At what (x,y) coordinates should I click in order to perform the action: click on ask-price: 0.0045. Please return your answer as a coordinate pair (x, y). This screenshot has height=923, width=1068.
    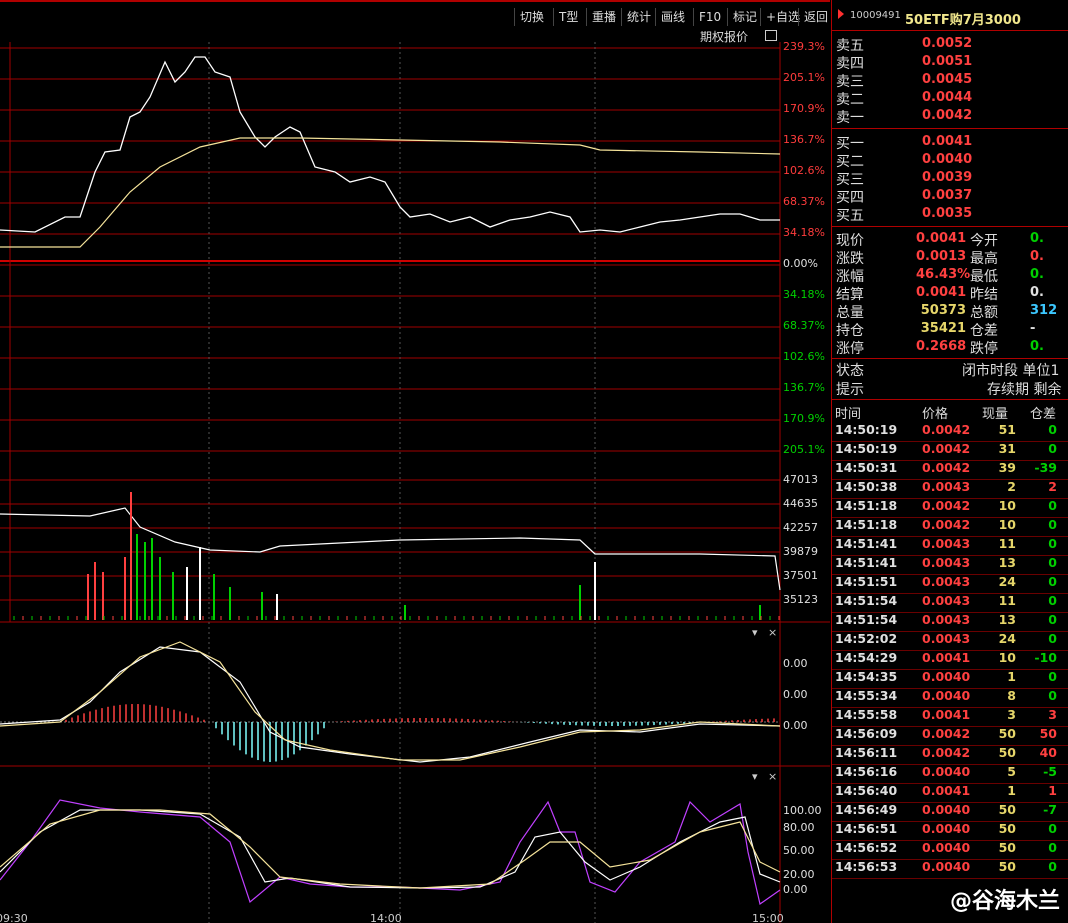
    Looking at the image, I should click on (947, 79).